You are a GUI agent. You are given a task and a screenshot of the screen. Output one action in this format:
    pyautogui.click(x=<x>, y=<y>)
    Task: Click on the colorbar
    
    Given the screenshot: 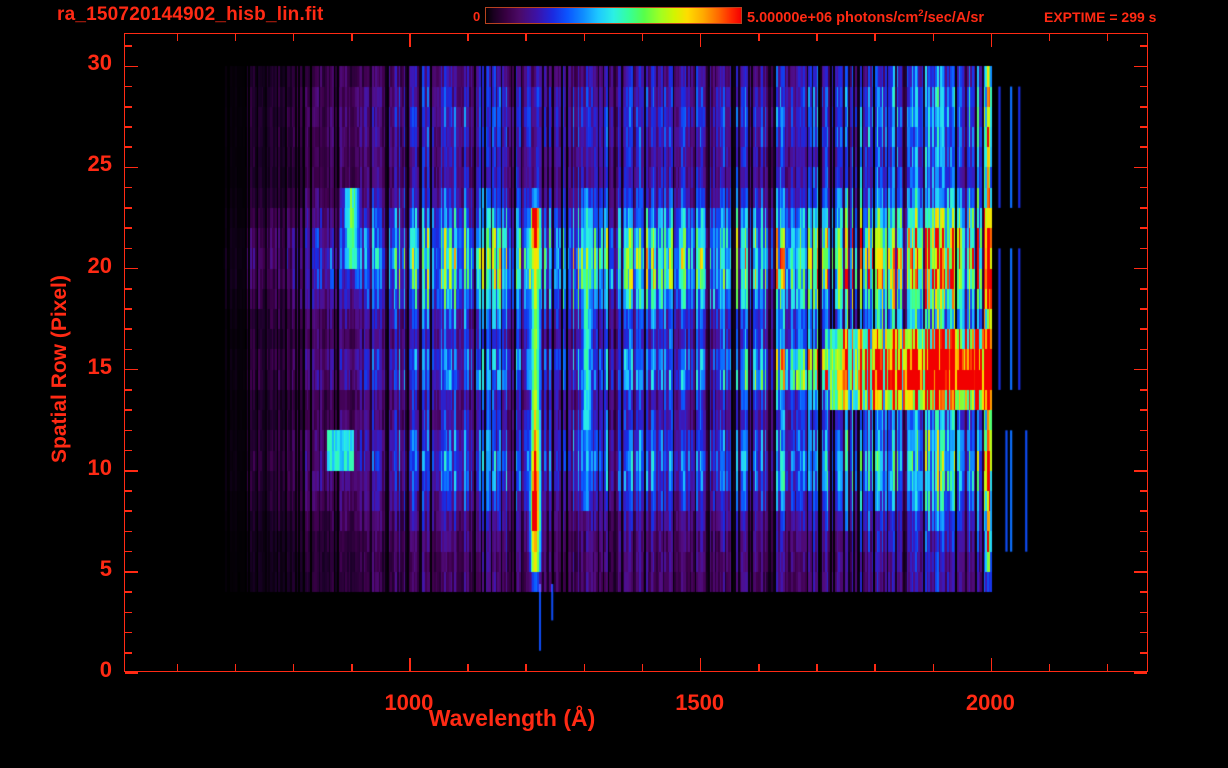 What is the action you would take?
    pyautogui.click(x=613, y=15)
    